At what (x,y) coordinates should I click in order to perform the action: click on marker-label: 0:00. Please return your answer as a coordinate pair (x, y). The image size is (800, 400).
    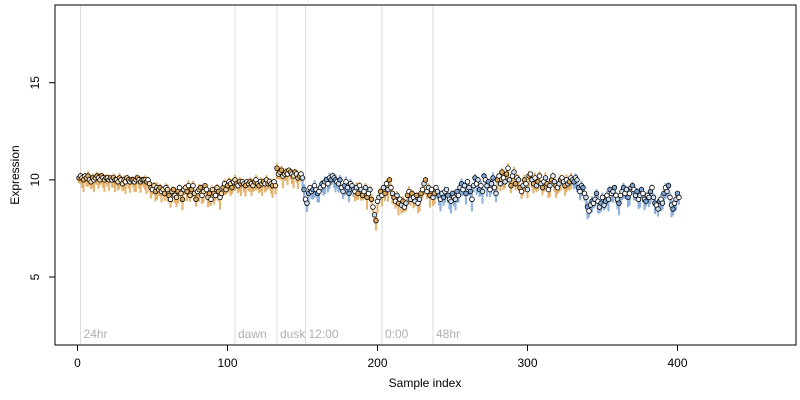
    Looking at the image, I should click on (397, 334).